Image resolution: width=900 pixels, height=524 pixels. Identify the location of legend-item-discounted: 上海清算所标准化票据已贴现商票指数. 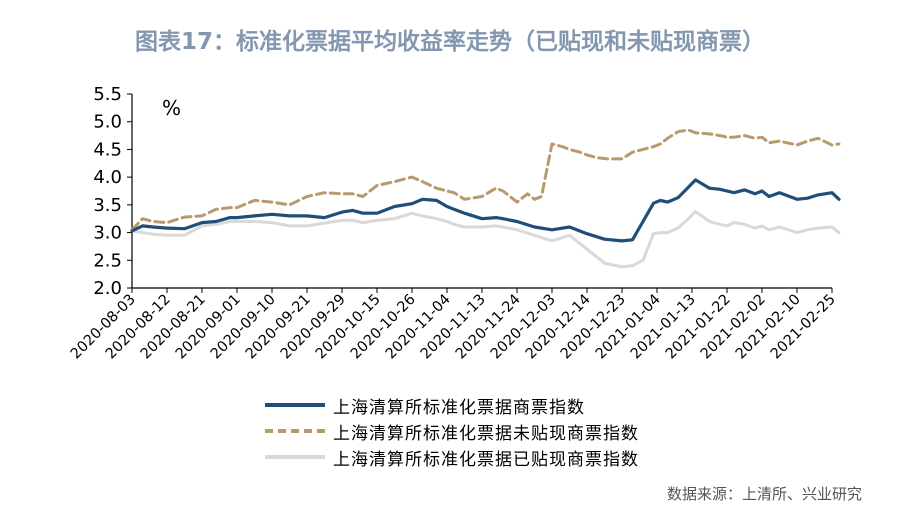
(452, 457).